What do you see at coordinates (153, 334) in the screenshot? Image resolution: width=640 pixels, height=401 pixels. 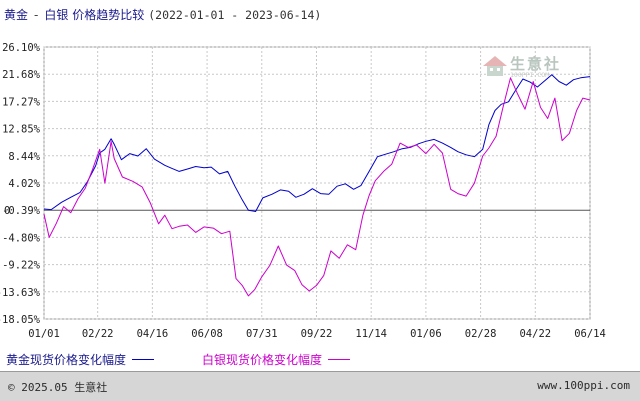 I see `x-tick-label: 04/16` at bounding box center [153, 334].